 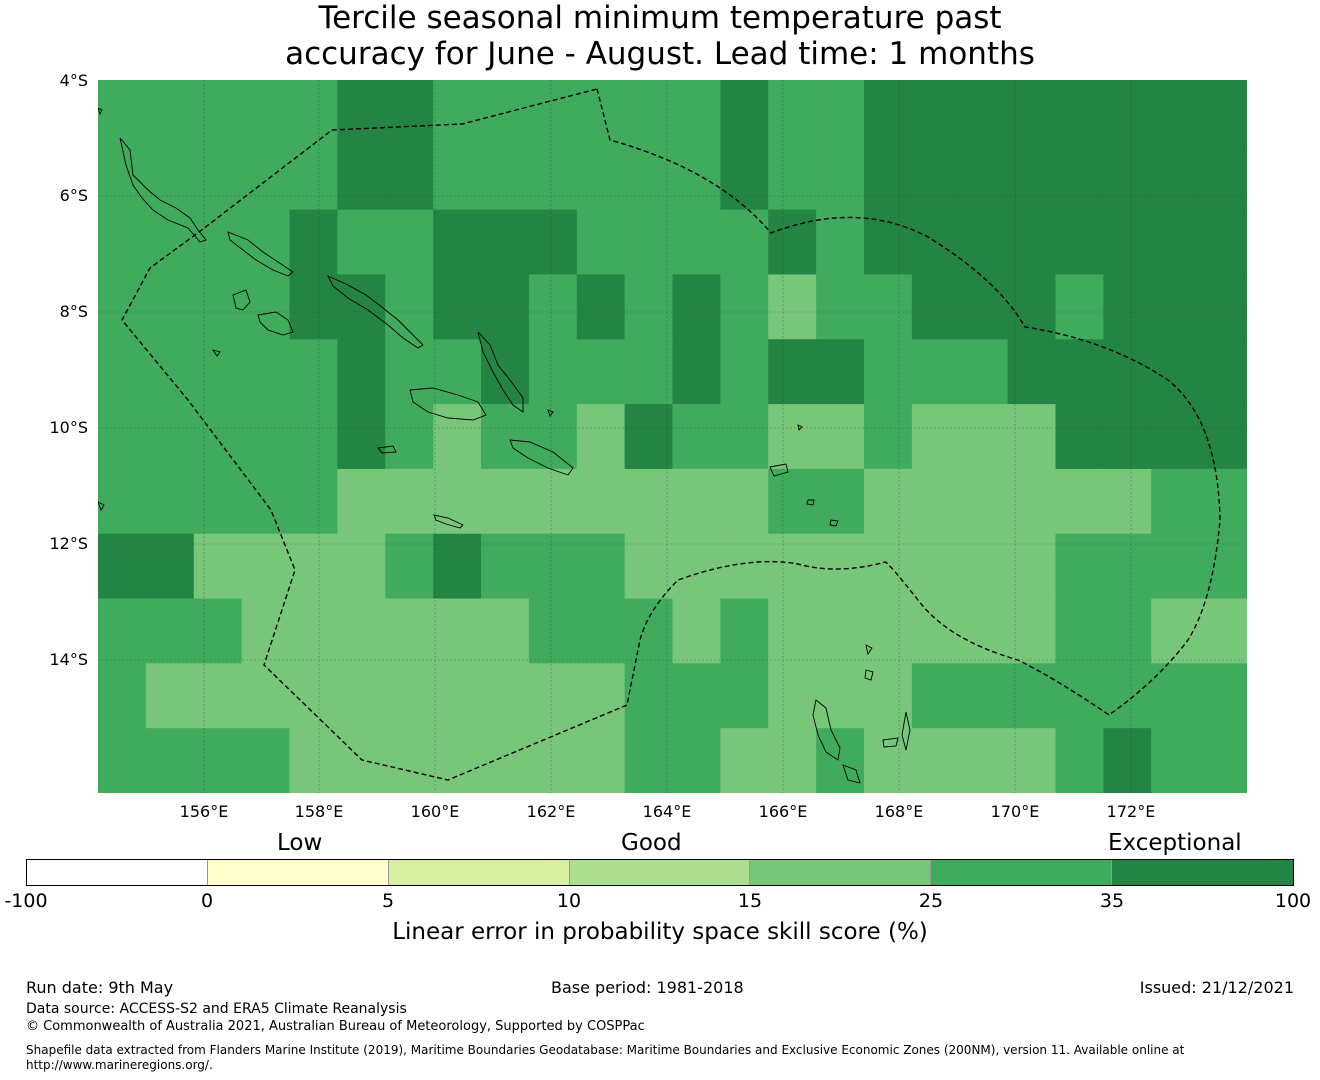 What do you see at coordinates (660, 872) in the screenshot?
I see `colorbar` at bounding box center [660, 872].